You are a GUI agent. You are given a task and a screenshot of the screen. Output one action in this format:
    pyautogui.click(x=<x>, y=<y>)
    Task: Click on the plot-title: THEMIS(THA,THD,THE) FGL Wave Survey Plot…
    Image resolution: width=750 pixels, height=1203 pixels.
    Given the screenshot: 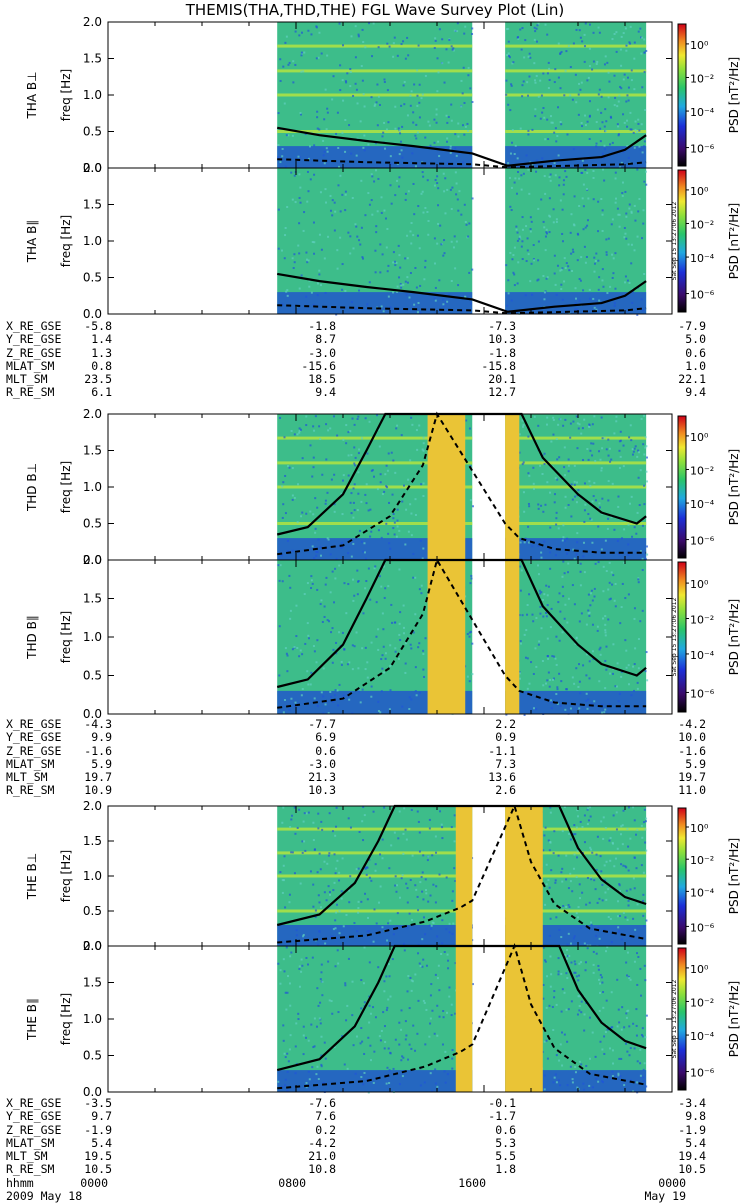 What is the action you would take?
    pyautogui.click(x=375, y=10)
    